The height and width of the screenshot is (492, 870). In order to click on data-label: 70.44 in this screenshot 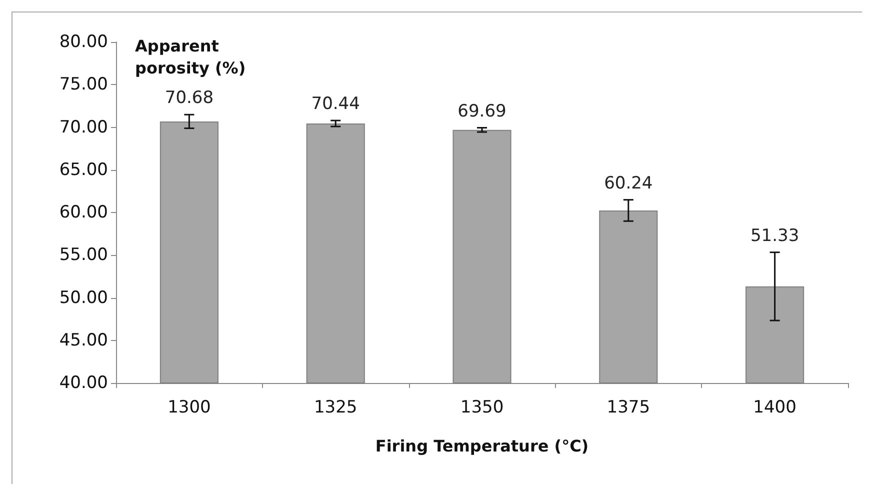, I will do `click(335, 104)`.